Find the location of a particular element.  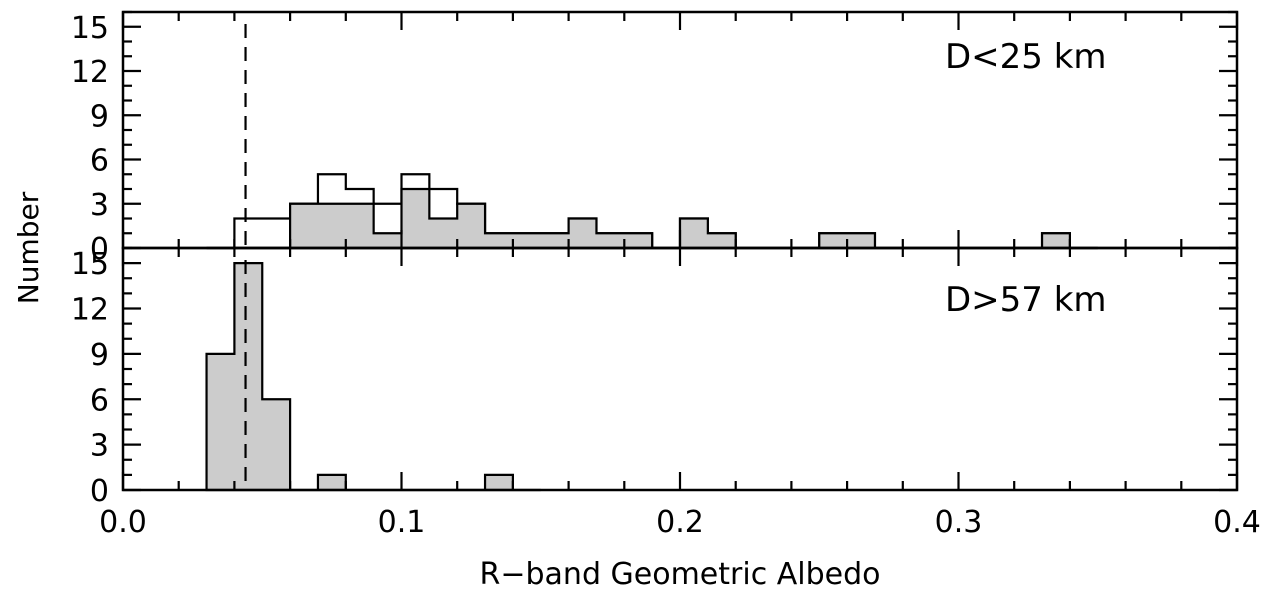

top-y-tick-label: 9 is located at coordinates (99, 116).